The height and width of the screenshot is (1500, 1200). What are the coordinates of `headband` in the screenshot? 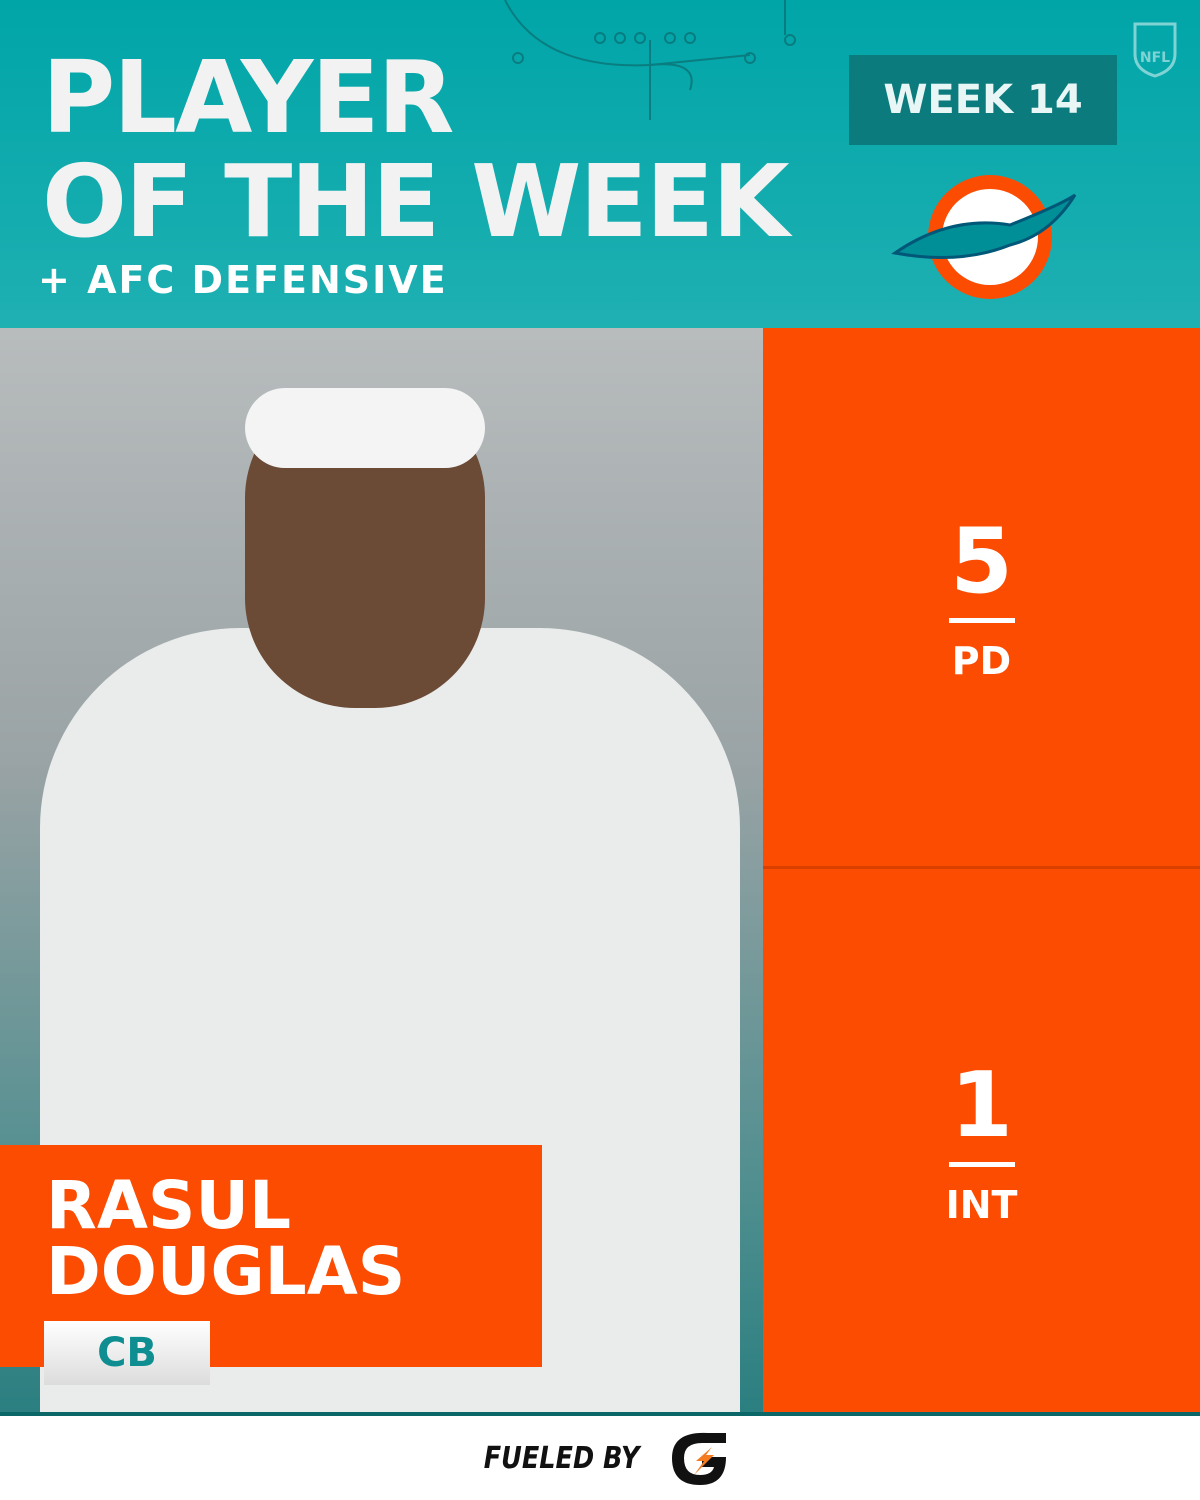 It's located at (365, 428).